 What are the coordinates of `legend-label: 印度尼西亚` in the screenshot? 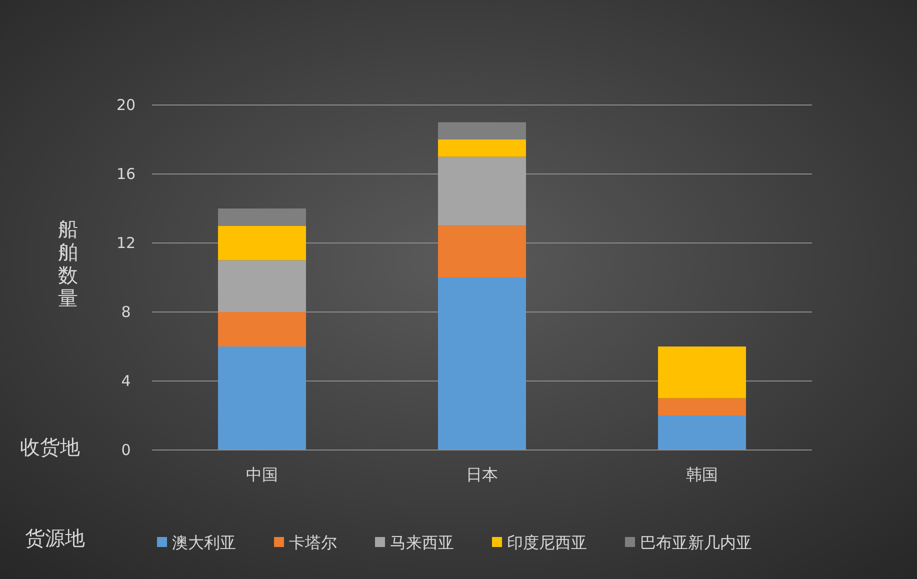 It's located at (547, 542).